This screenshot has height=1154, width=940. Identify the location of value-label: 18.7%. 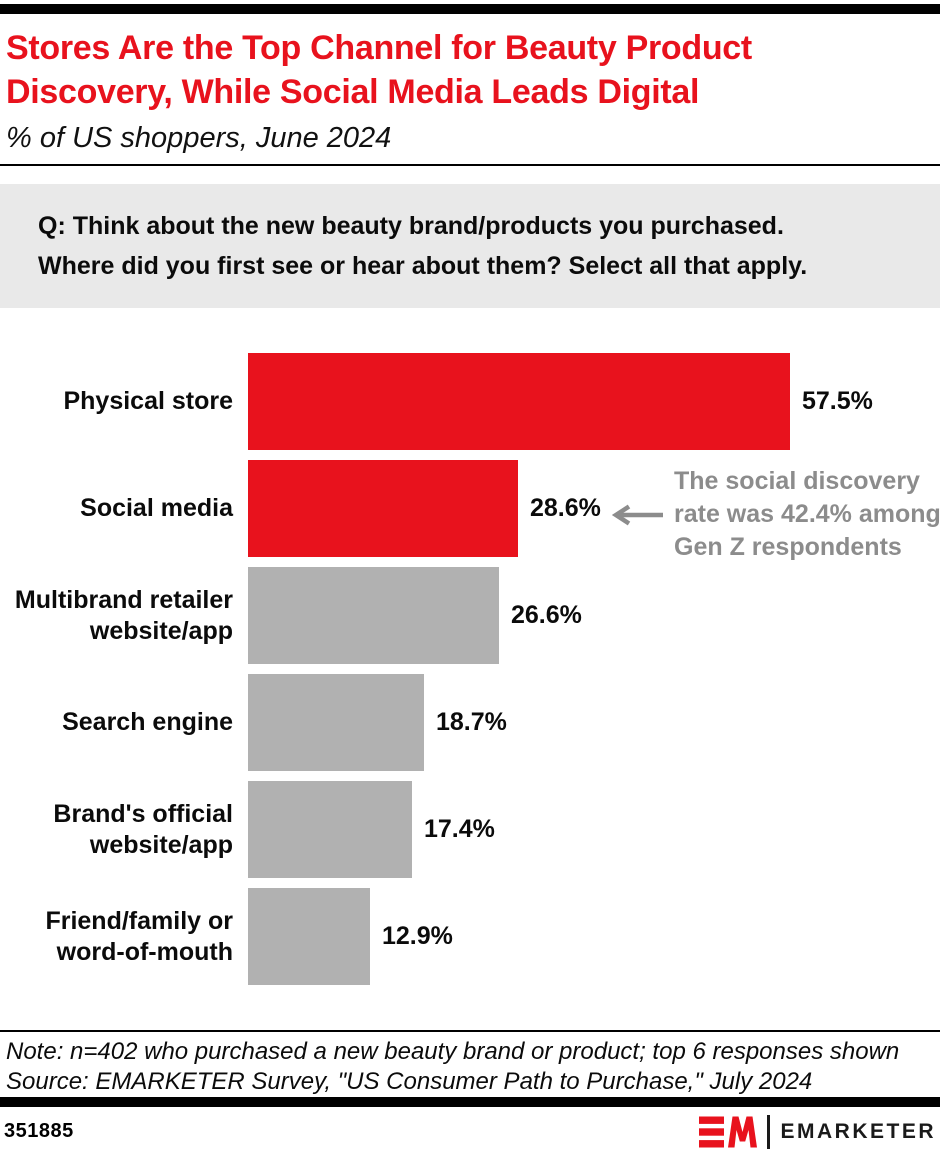
(471, 722).